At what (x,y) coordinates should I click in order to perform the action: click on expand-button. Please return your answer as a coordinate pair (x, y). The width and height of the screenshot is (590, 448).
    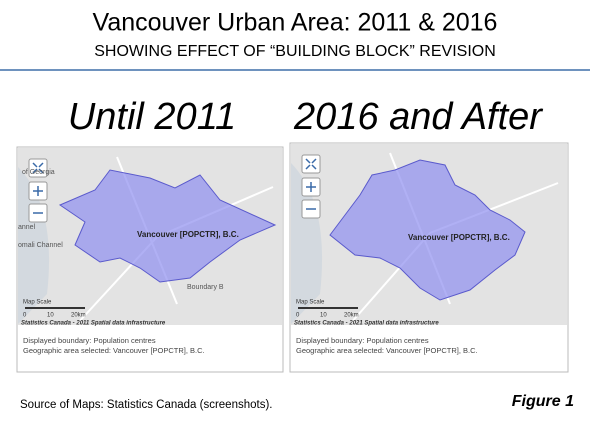
    Looking at the image, I should click on (311, 164).